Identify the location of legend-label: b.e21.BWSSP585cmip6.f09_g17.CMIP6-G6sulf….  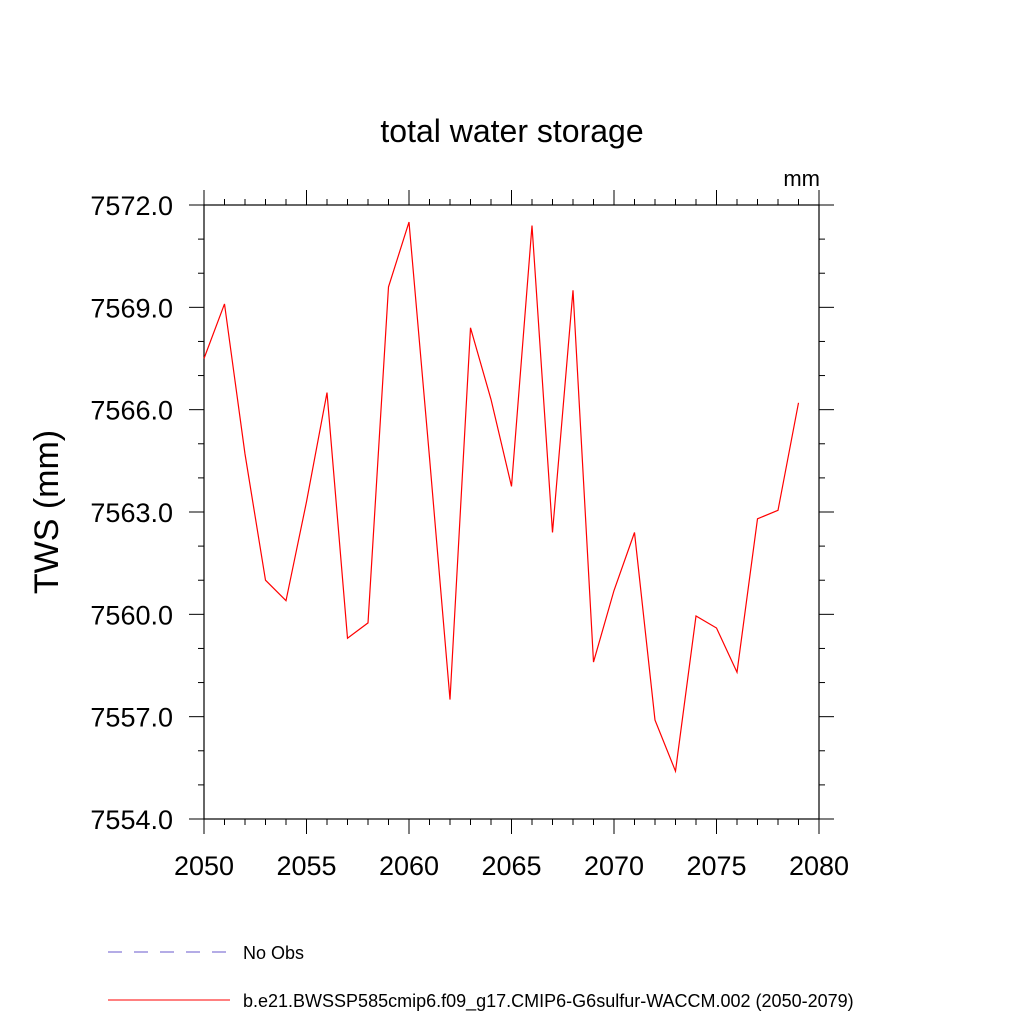
(548, 1001).